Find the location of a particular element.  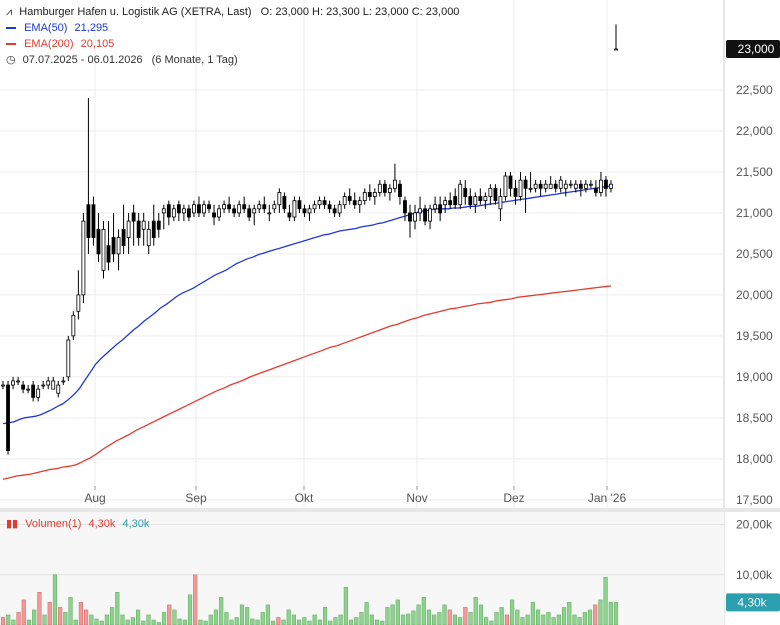

legend-ema200: EMA(200) 20,105 is located at coordinates (60, 44).